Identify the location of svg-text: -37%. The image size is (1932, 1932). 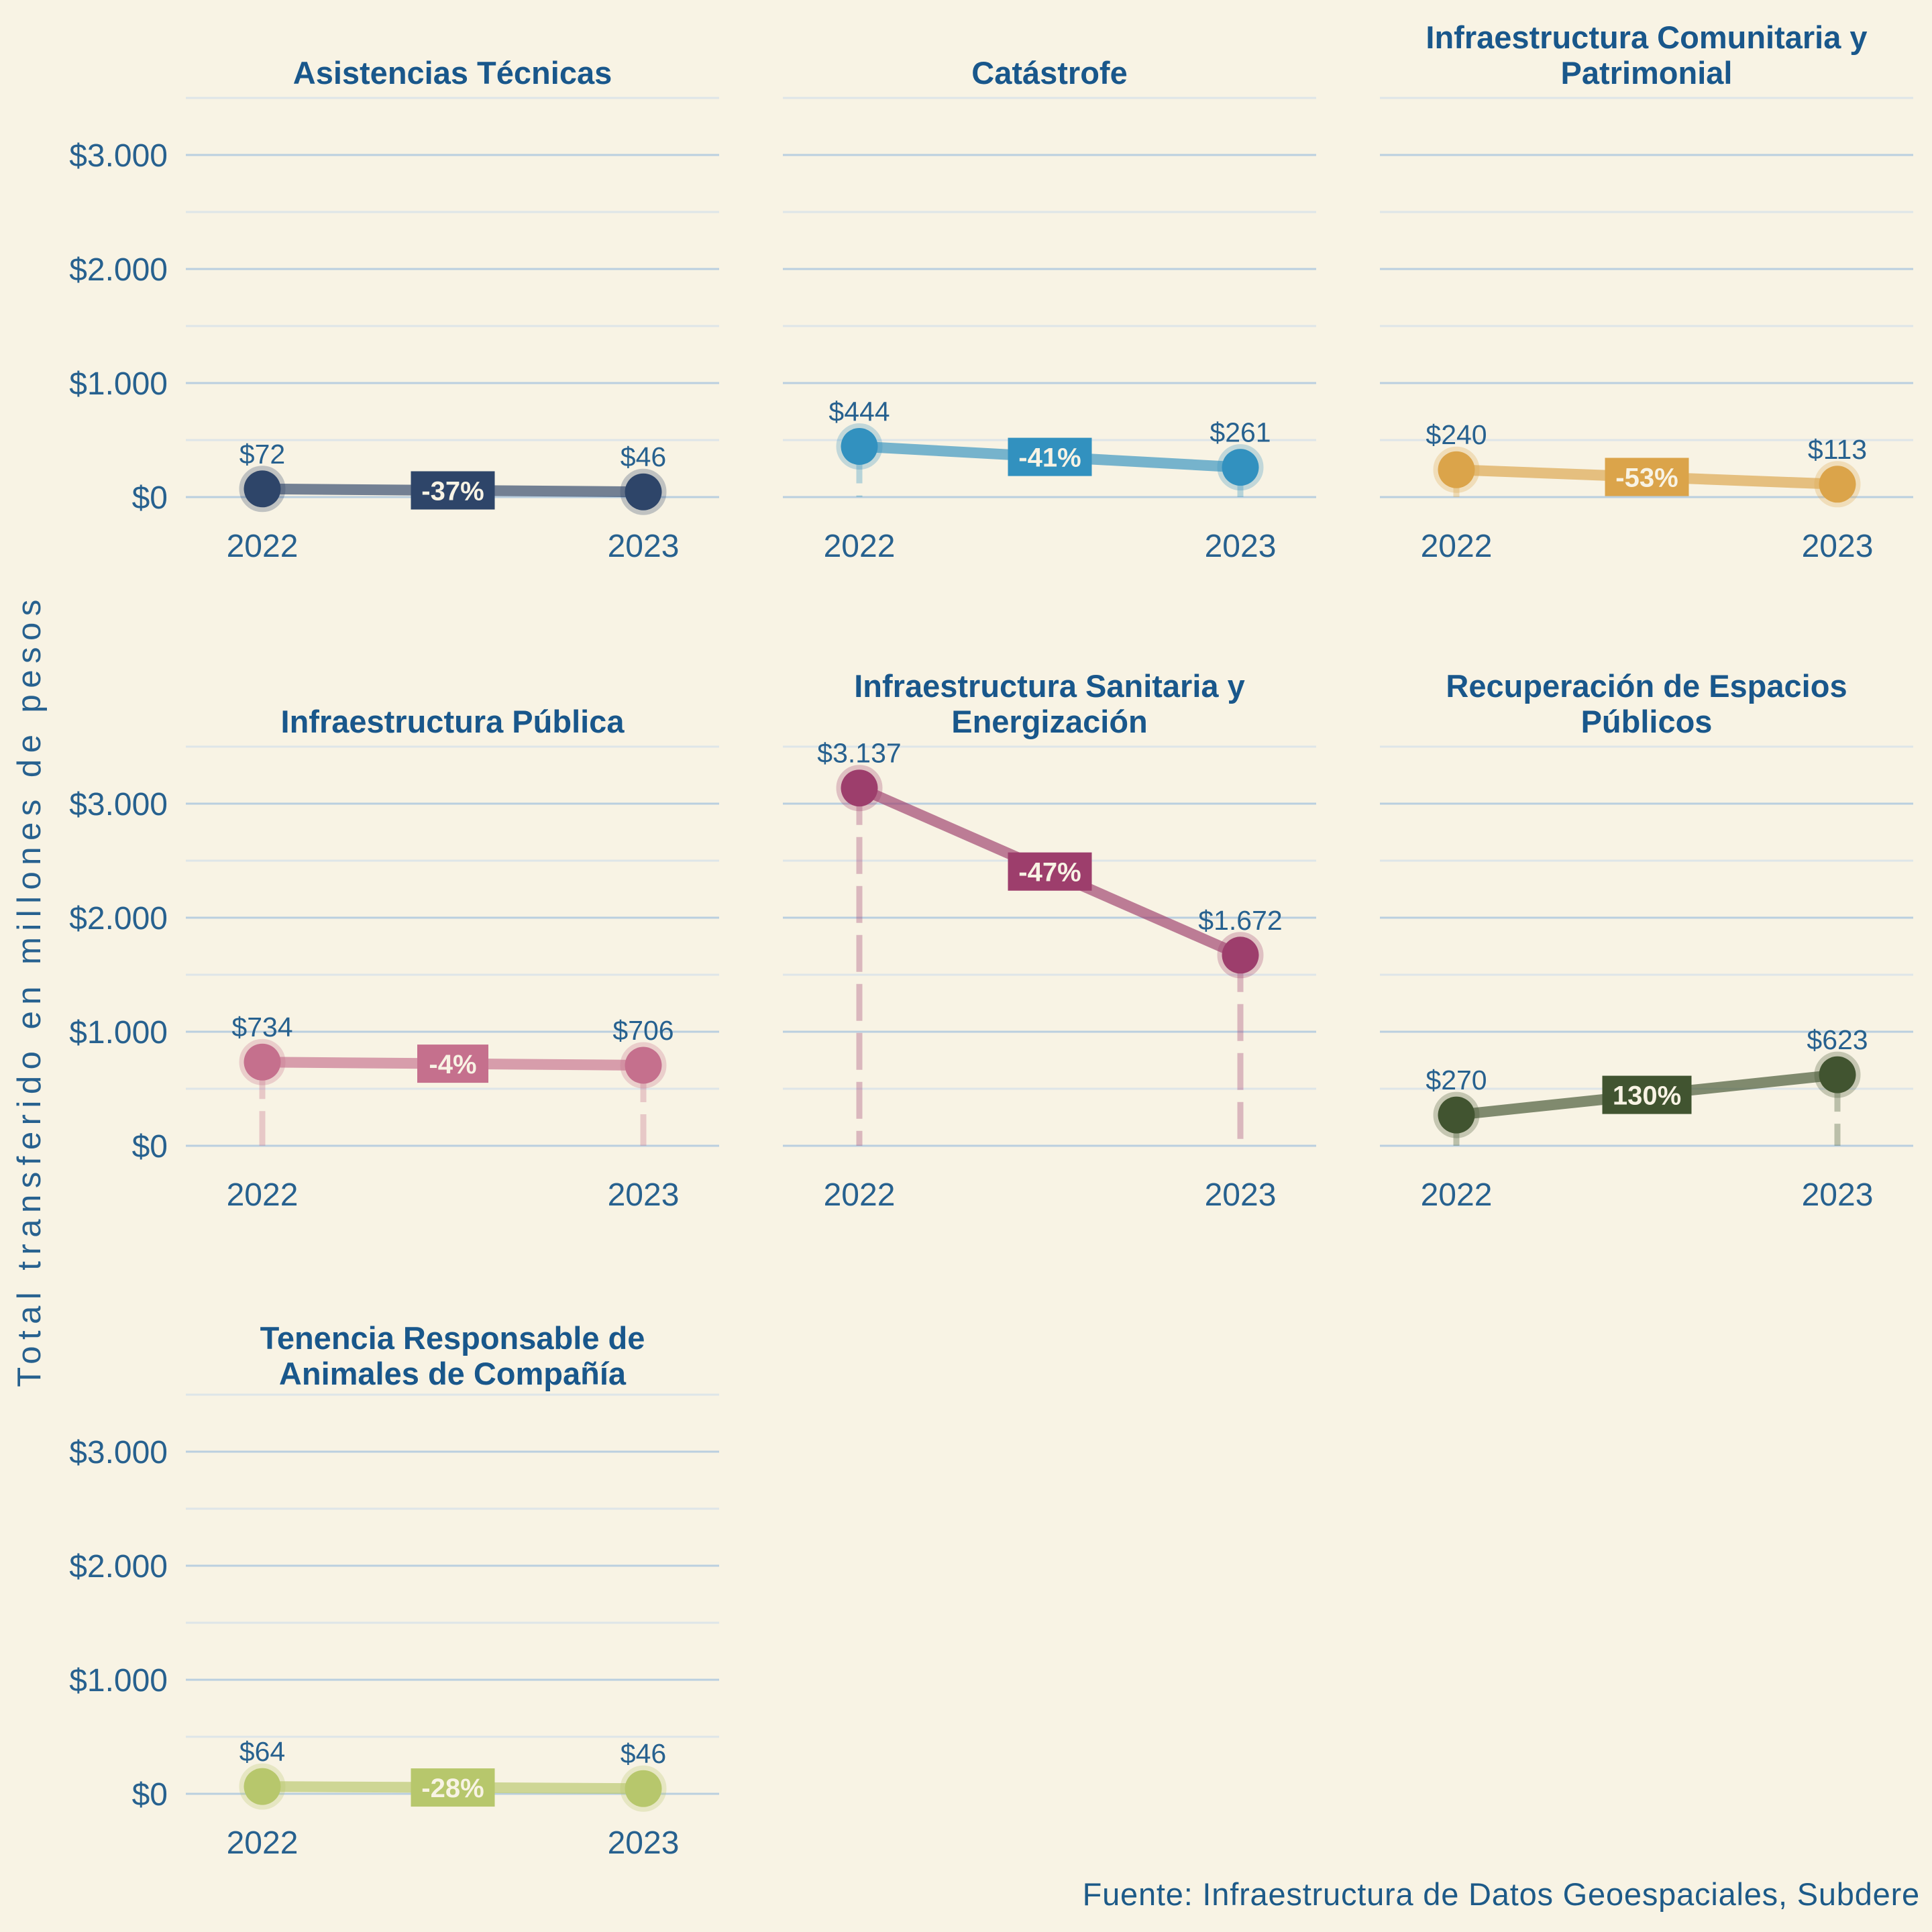
(452, 491).